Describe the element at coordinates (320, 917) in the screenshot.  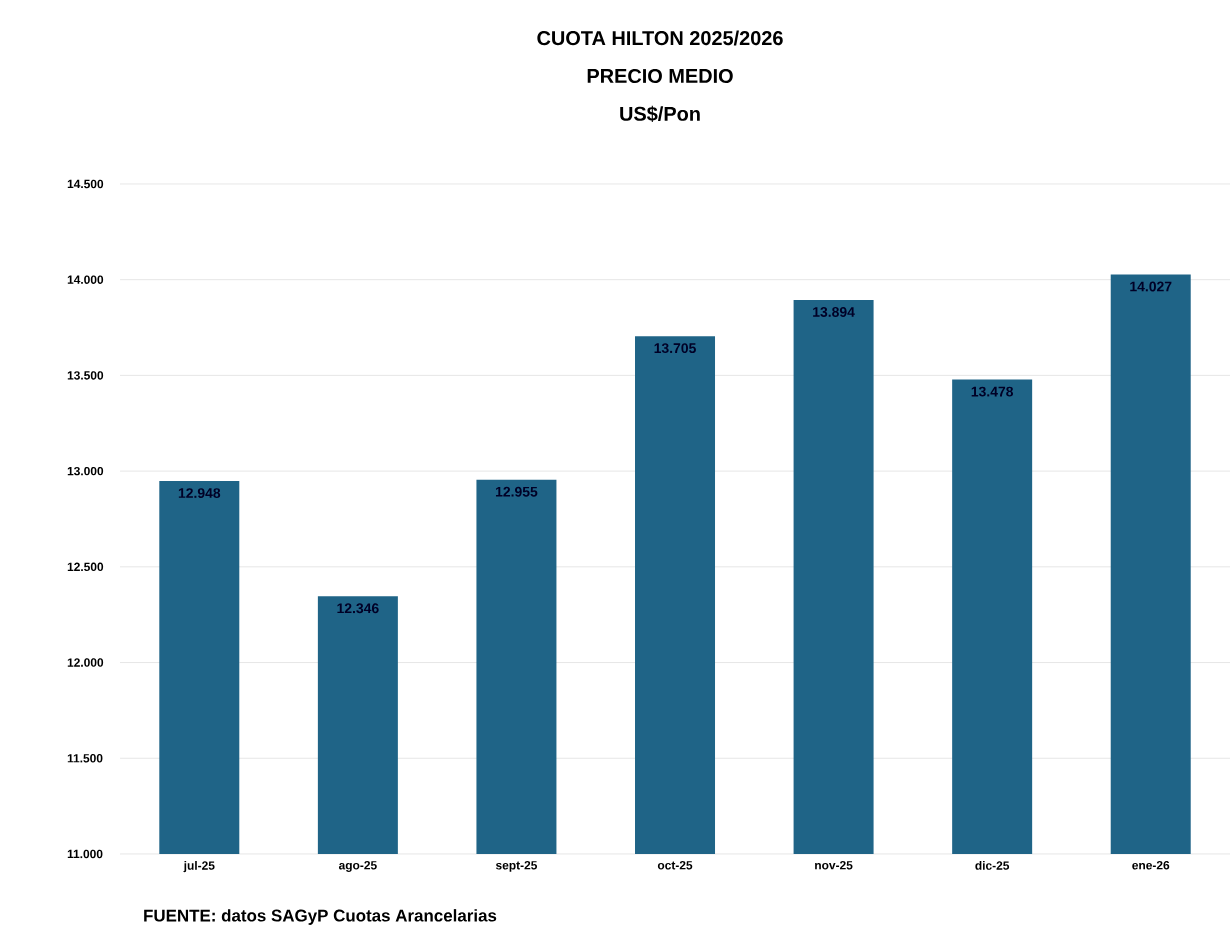
I see `source-note: FUENTE: datos SAGyP Cuotas Arancelarias` at that location.